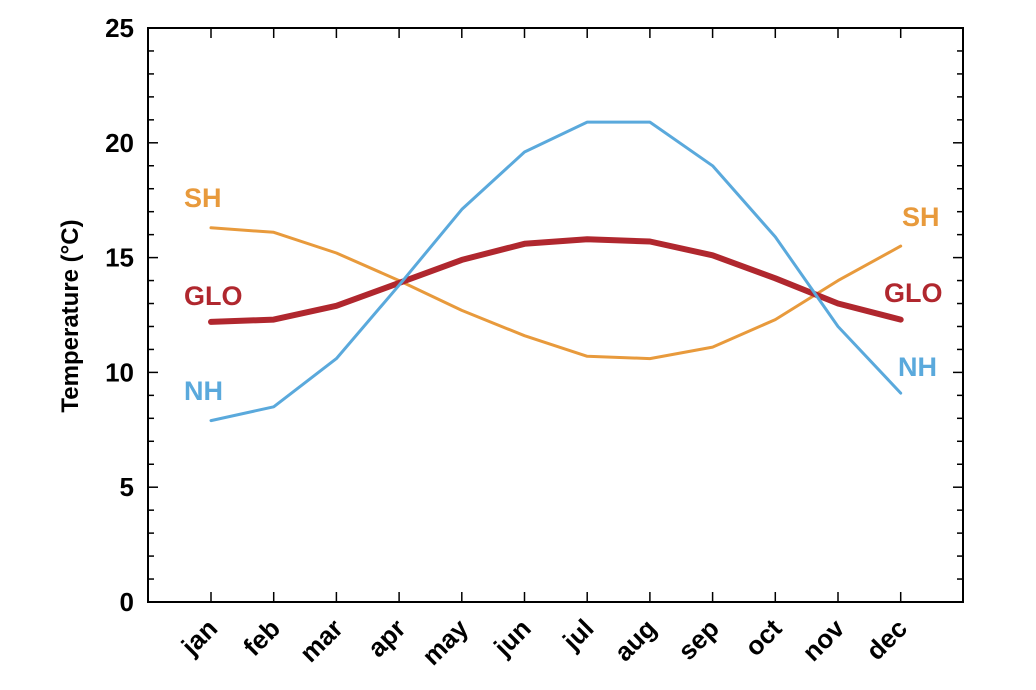  Describe the element at coordinates (387, 638) in the screenshot. I see `x-tick-label: apr` at that location.